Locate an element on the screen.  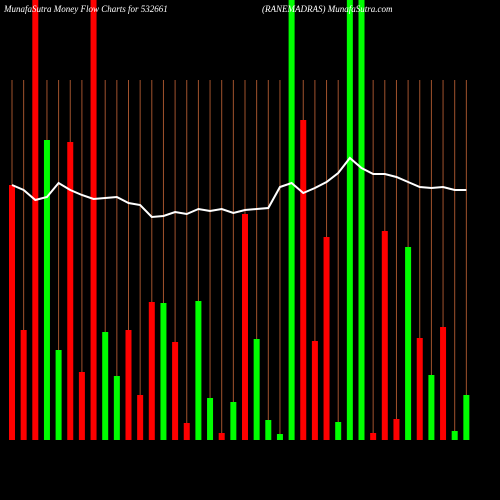
lines is located at coordinates (239, 187).